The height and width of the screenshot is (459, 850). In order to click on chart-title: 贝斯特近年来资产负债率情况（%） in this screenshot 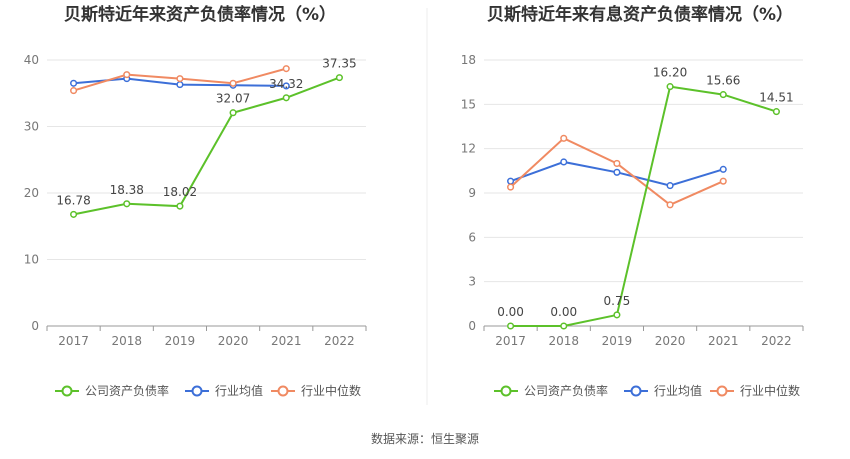, I will do `click(200, 14)`.